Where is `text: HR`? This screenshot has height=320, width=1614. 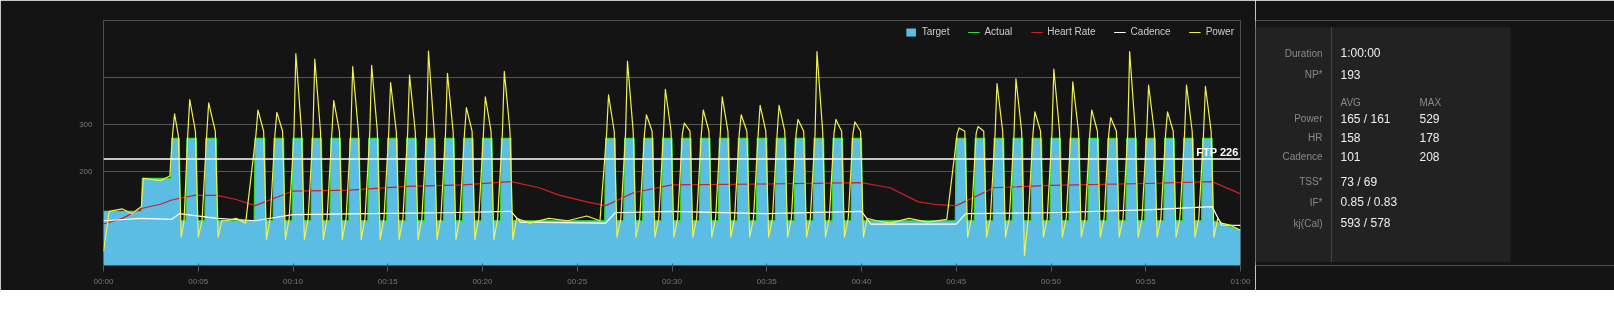 text: HR is located at coordinates (1315, 137).